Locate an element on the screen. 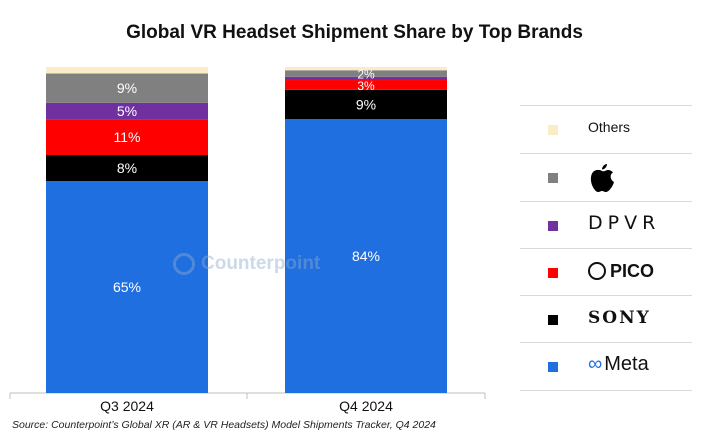 This screenshot has height=443, width=709. data-label: 84% is located at coordinates (366, 256).